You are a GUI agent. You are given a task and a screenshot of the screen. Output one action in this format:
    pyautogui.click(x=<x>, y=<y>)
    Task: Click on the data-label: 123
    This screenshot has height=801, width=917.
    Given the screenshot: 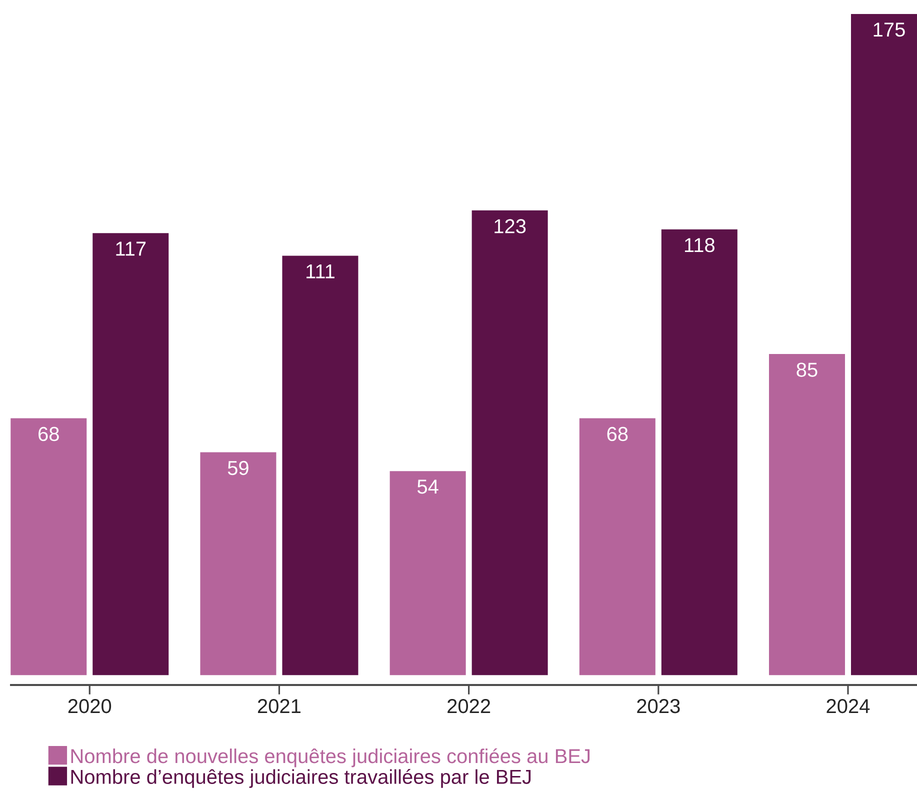 What is the action you would take?
    pyautogui.click(x=510, y=226)
    